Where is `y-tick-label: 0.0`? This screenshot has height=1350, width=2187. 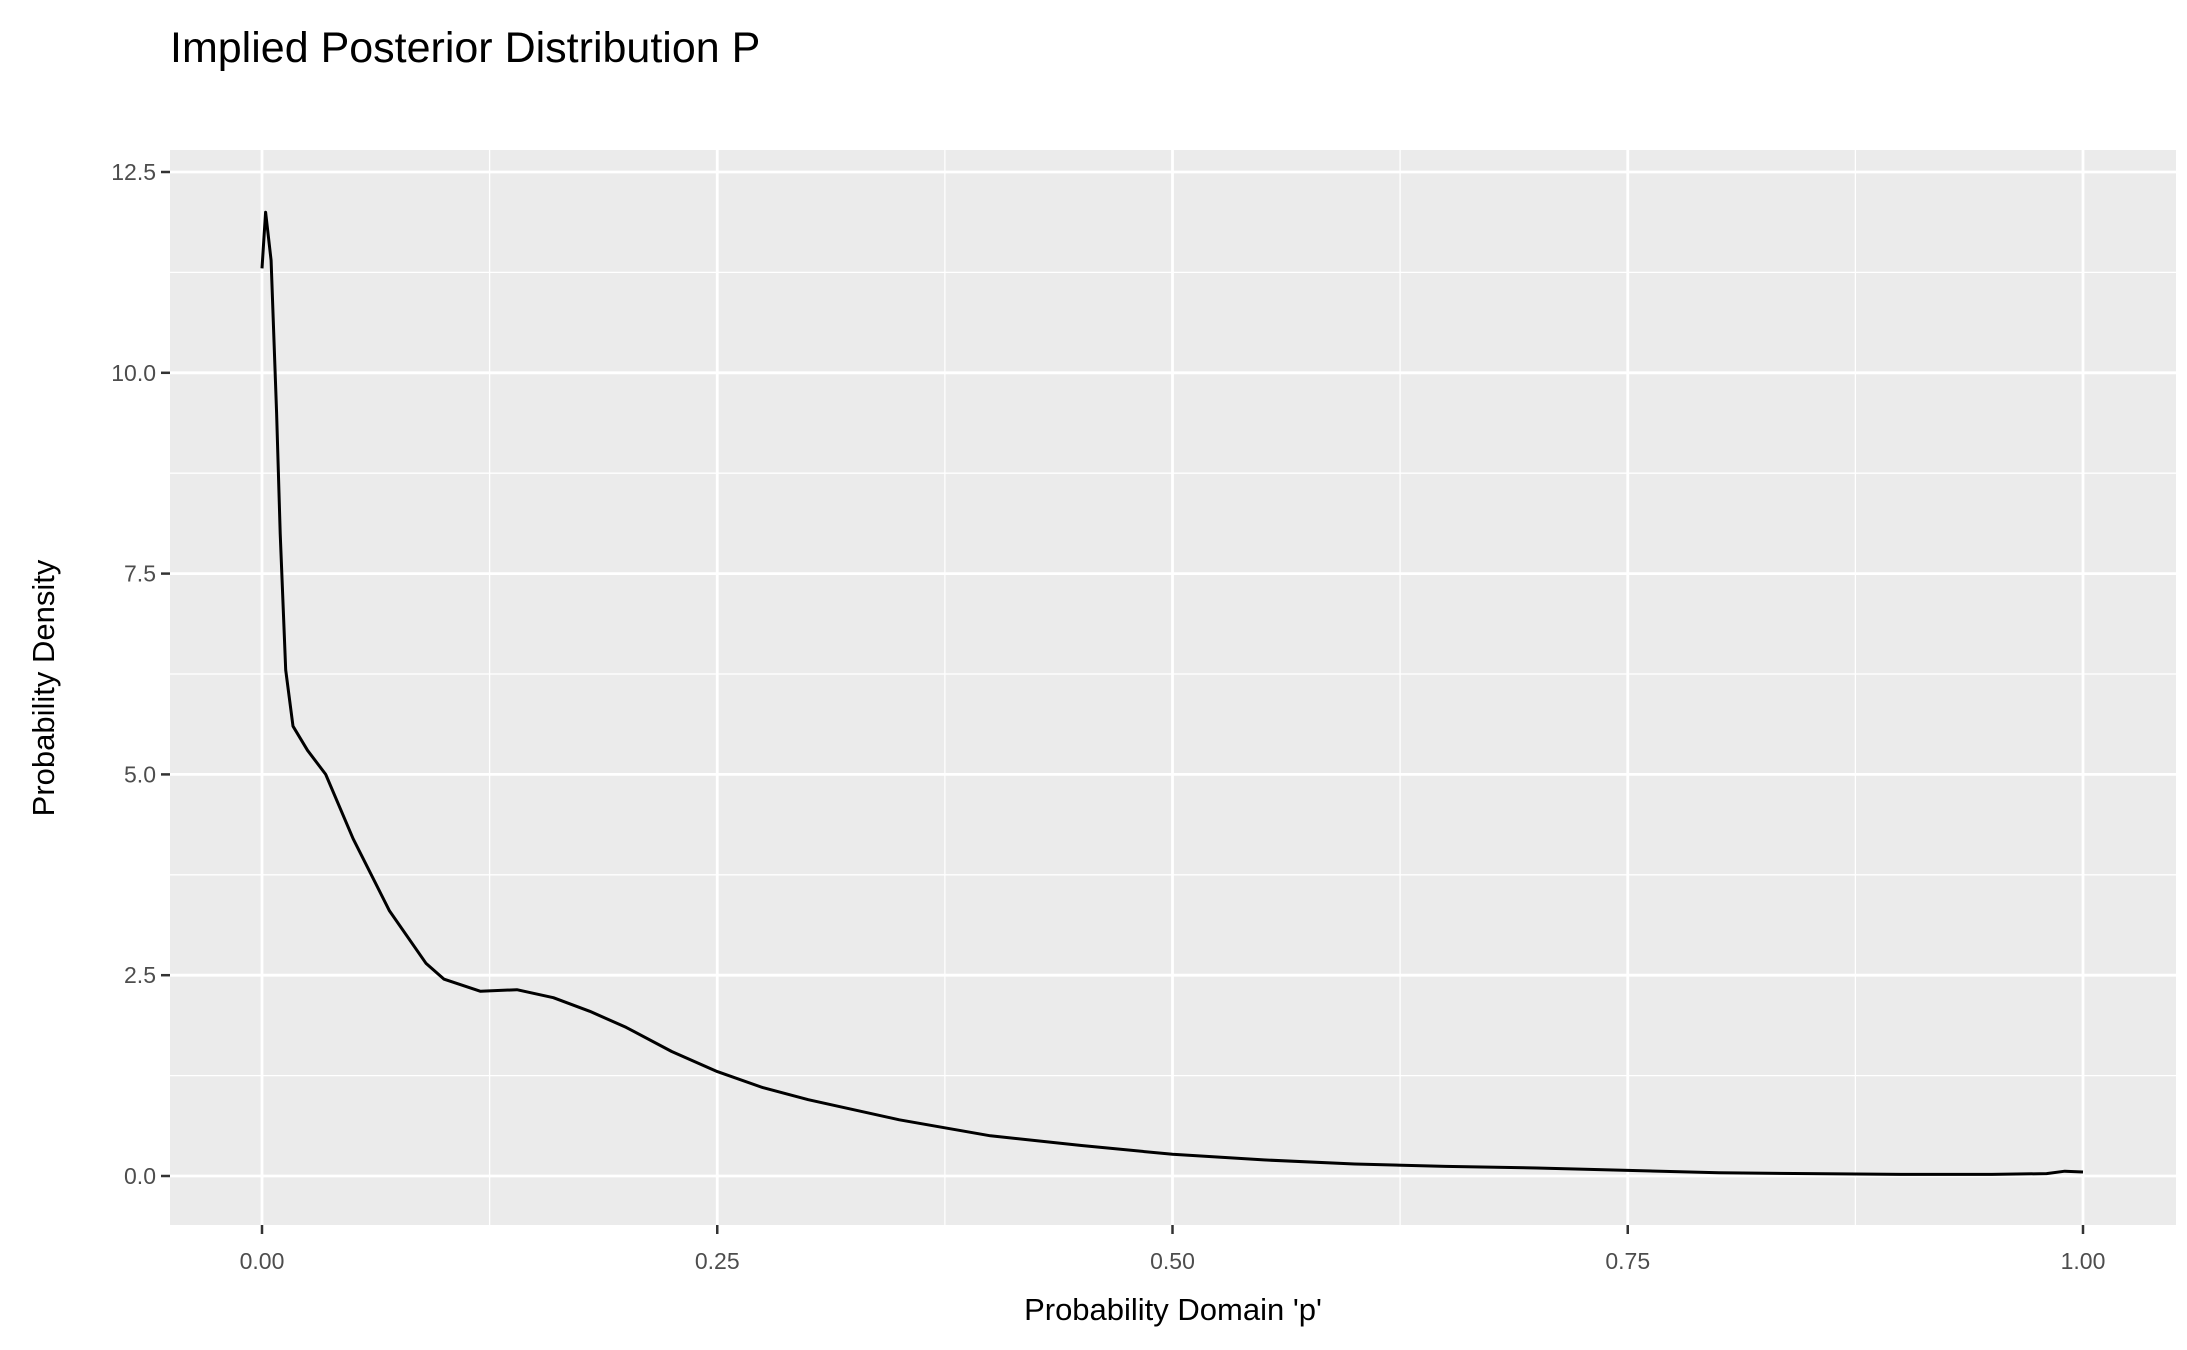
y-tick-label: 0.0 is located at coordinates (140, 1176).